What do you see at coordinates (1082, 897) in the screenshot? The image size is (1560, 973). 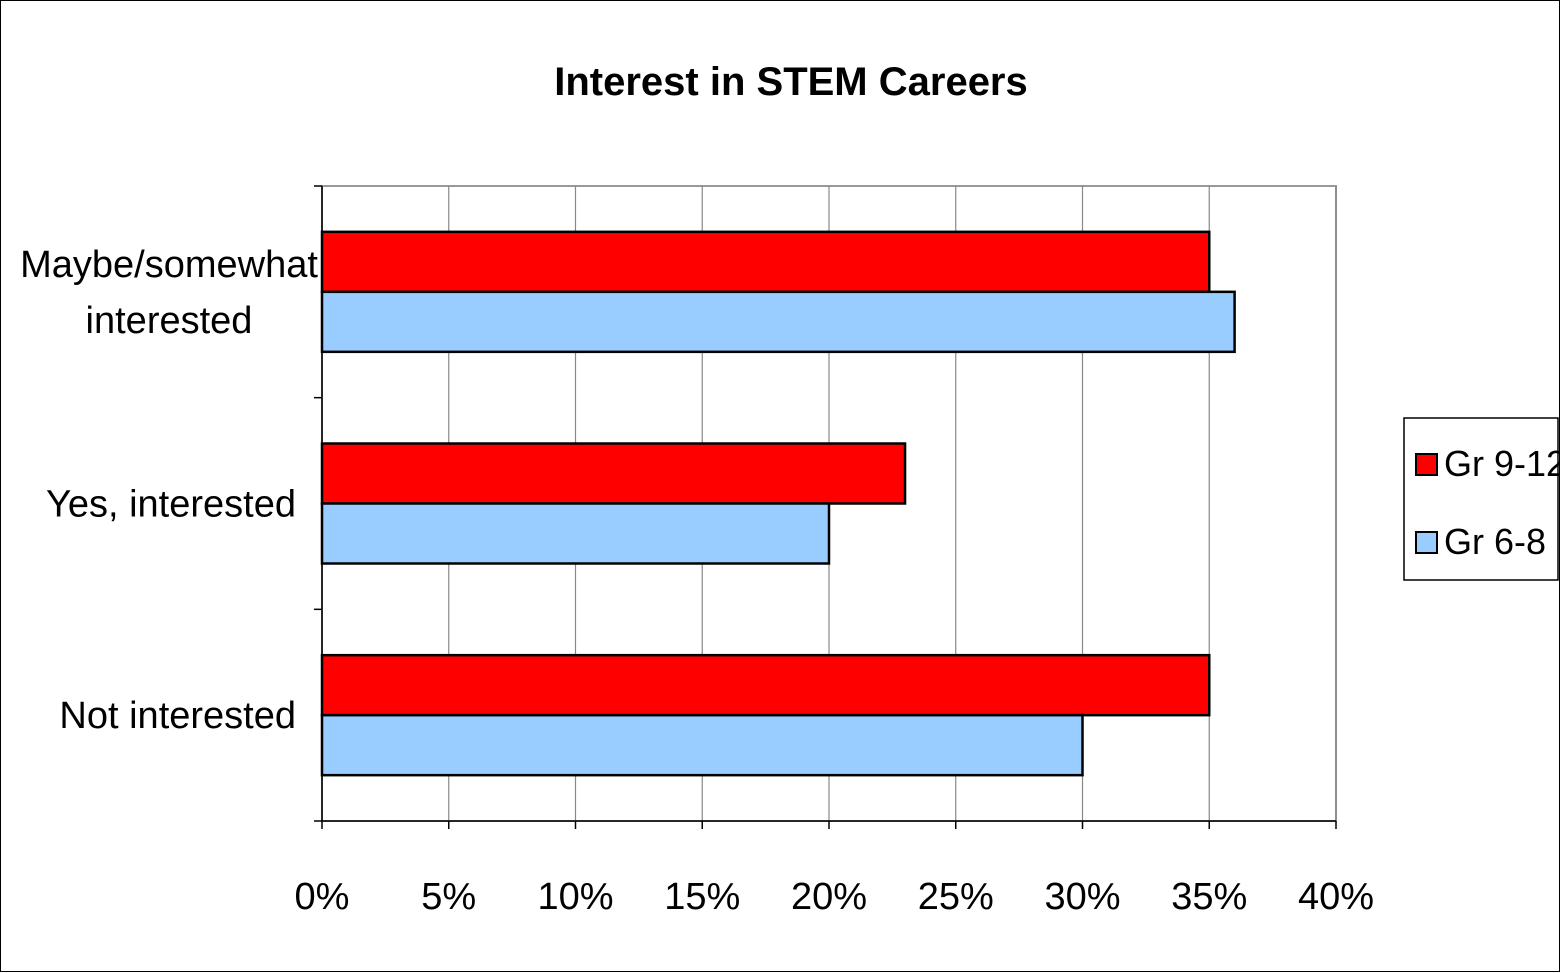 I see `x-tick-label-6: 30%` at bounding box center [1082, 897].